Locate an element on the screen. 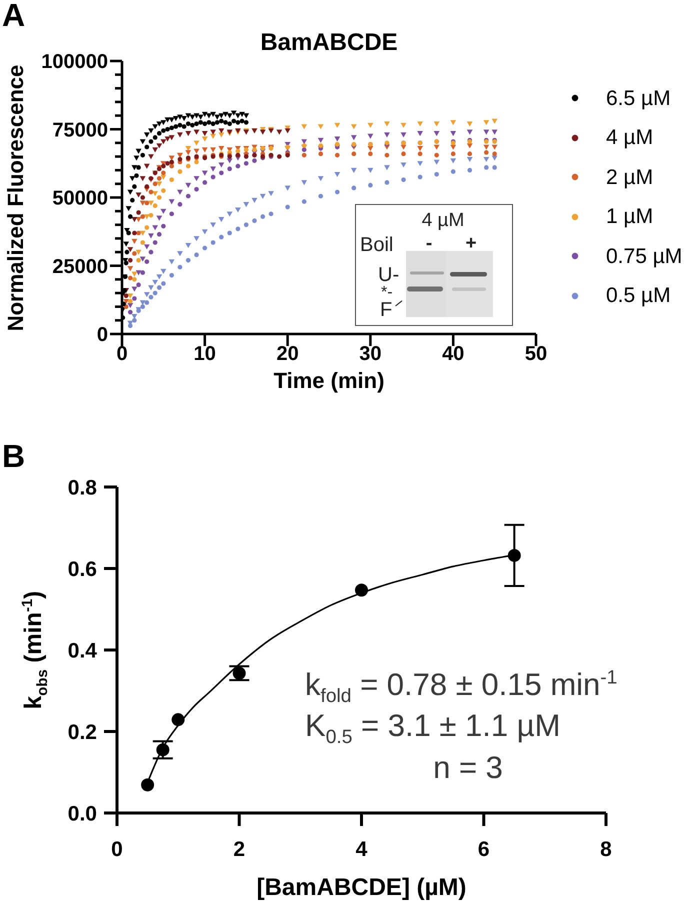  x-tick-label: 10 is located at coordinates (205, 354).